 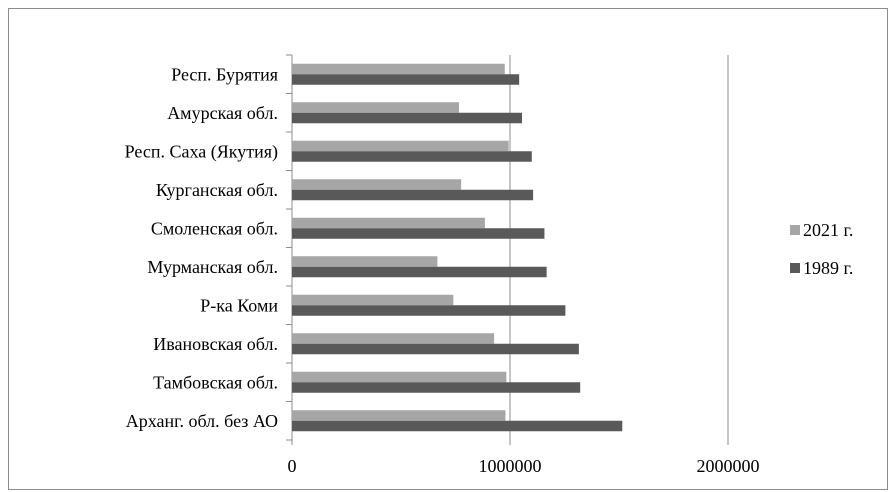 What do you see at coordinates (222, 113) in the screenshot?
I see `category-label: Амурская обл.` at bounding box center [222, 113].